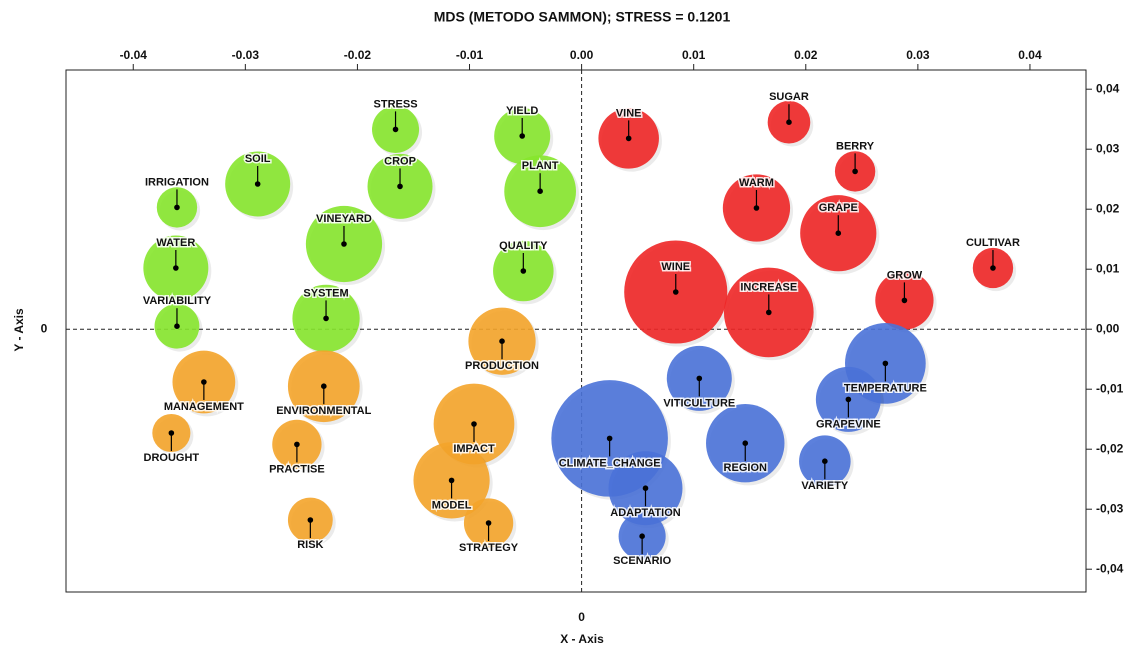 Image resolution: width=1147 pixels, height=651 pixels. I want to click on bubble-label: RISK, so click(310, 545).